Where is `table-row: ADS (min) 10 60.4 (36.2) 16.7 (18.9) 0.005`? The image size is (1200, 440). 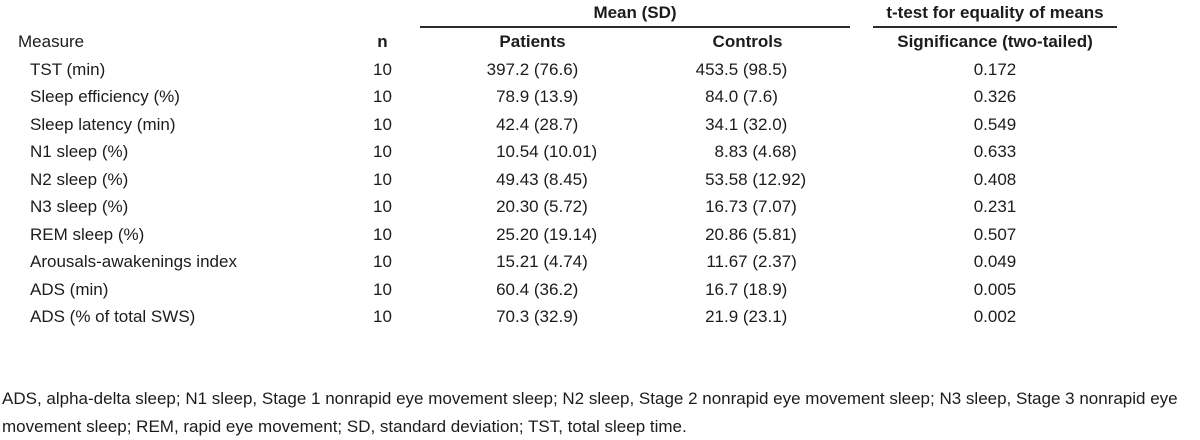 table-row: ADS (min) 10 60.4 (36.2) 16.7 (18.9) 0.005 is located at coordinates (600, 290).